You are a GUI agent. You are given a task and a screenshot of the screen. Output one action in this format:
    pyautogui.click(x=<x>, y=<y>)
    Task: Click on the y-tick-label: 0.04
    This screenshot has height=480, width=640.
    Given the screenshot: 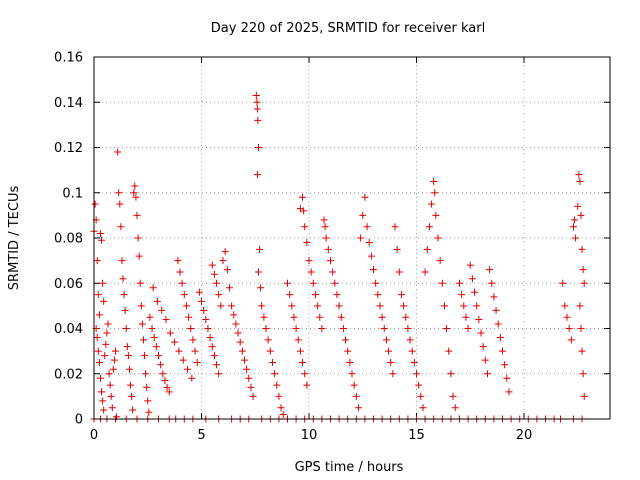 What is the action you would take?
    pyautogui.click(x=68, y=329)
    